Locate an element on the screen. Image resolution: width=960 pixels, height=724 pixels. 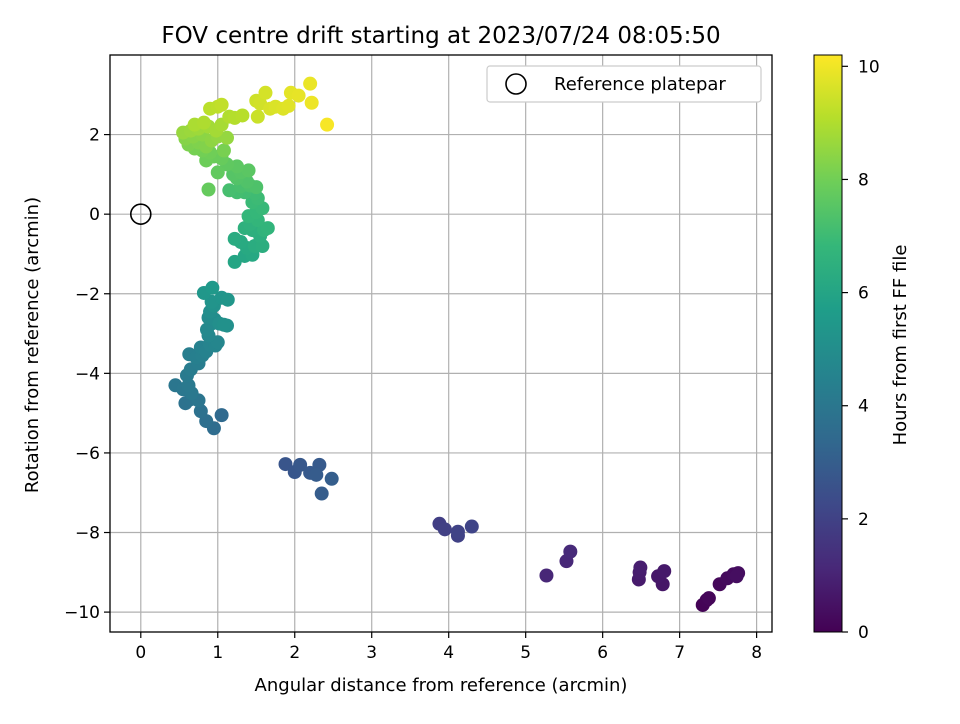
y-tick-label: 0 is located at coordinates (94, 215).